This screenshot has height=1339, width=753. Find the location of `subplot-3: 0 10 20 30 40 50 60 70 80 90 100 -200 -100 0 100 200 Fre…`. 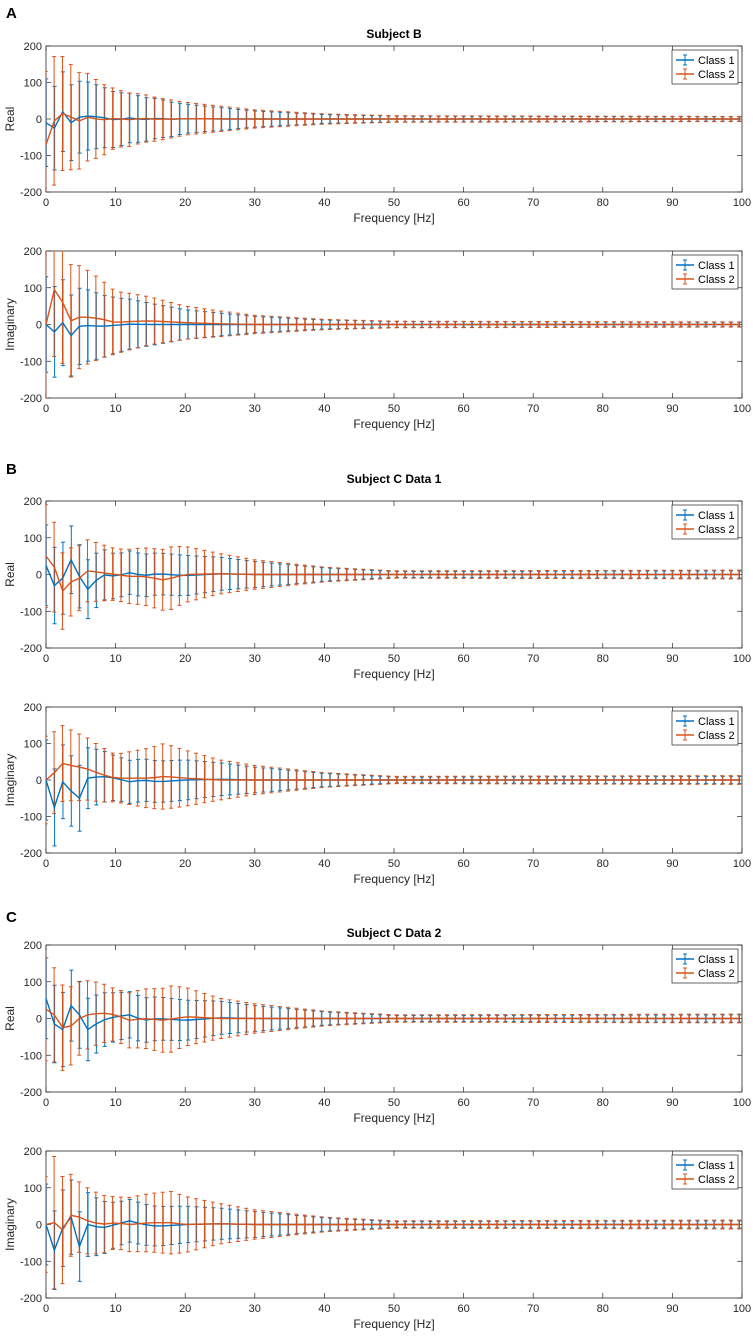

subplot-3: 0 10 20 30 40 50 60 70 80 90 100 -200 -100 0 100 200 Fre… is located at coordinates (377, 588).